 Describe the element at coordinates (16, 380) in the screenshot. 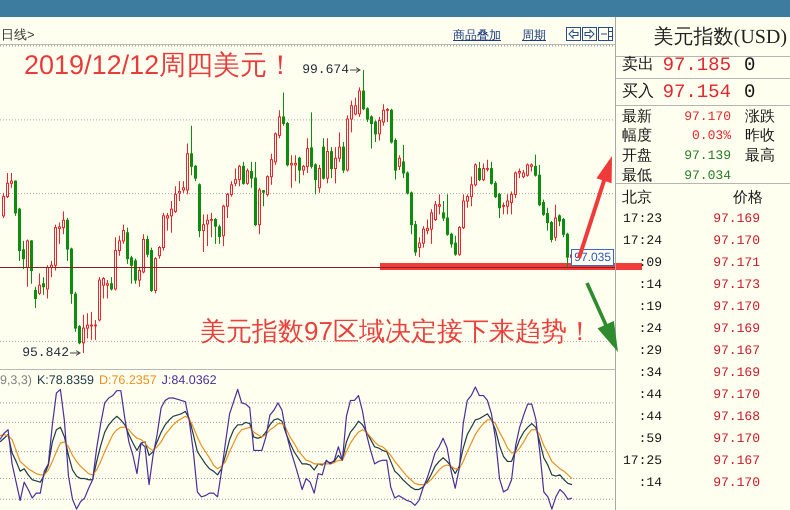

I see `chart-title: 9,3,3)` at that location.